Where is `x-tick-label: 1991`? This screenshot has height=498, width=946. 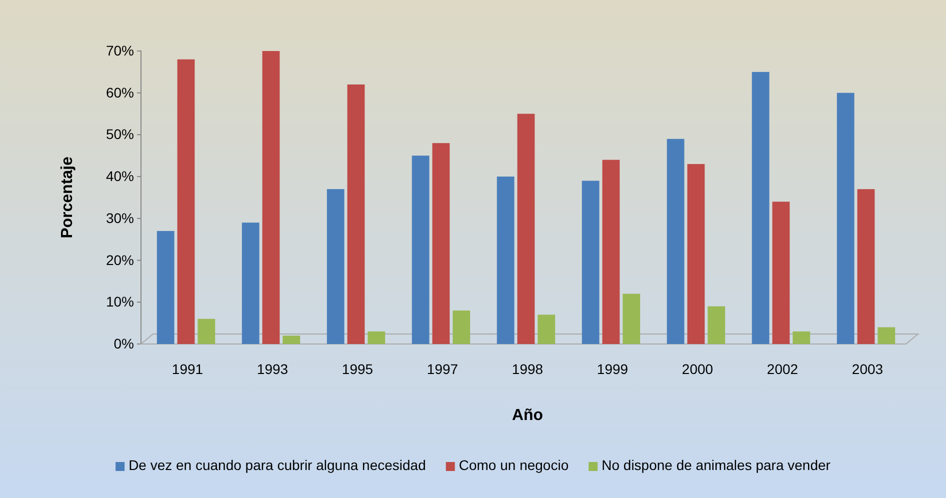
x-tick-label: 1991 is located at coordinates (188, 368).